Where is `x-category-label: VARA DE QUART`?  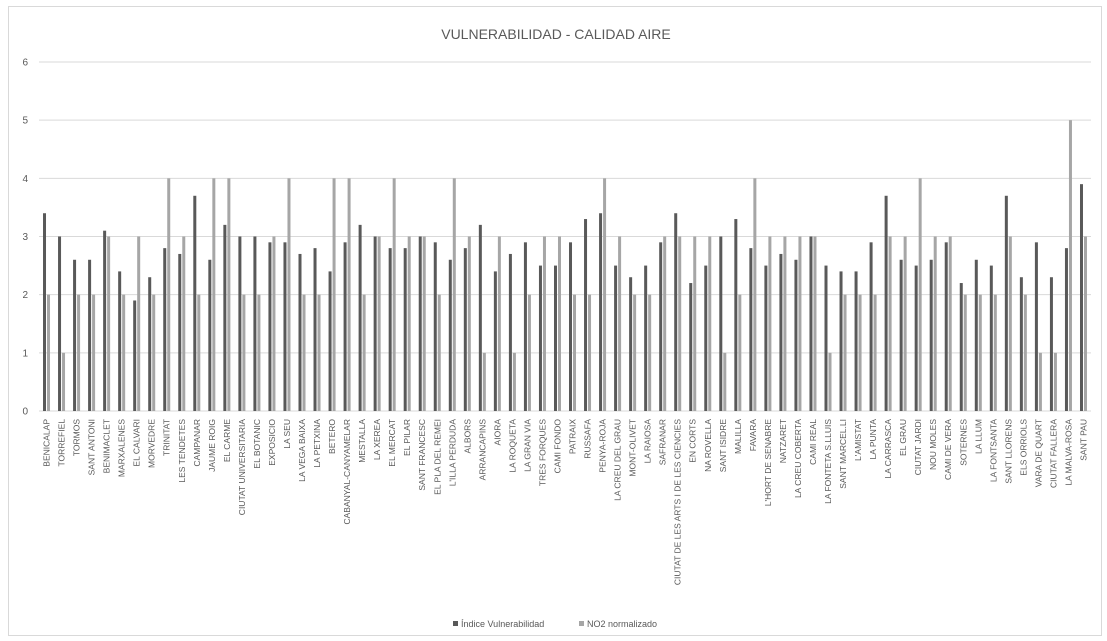 x-category-label: VARA DE QUART is located at coordinates (1038, 453).